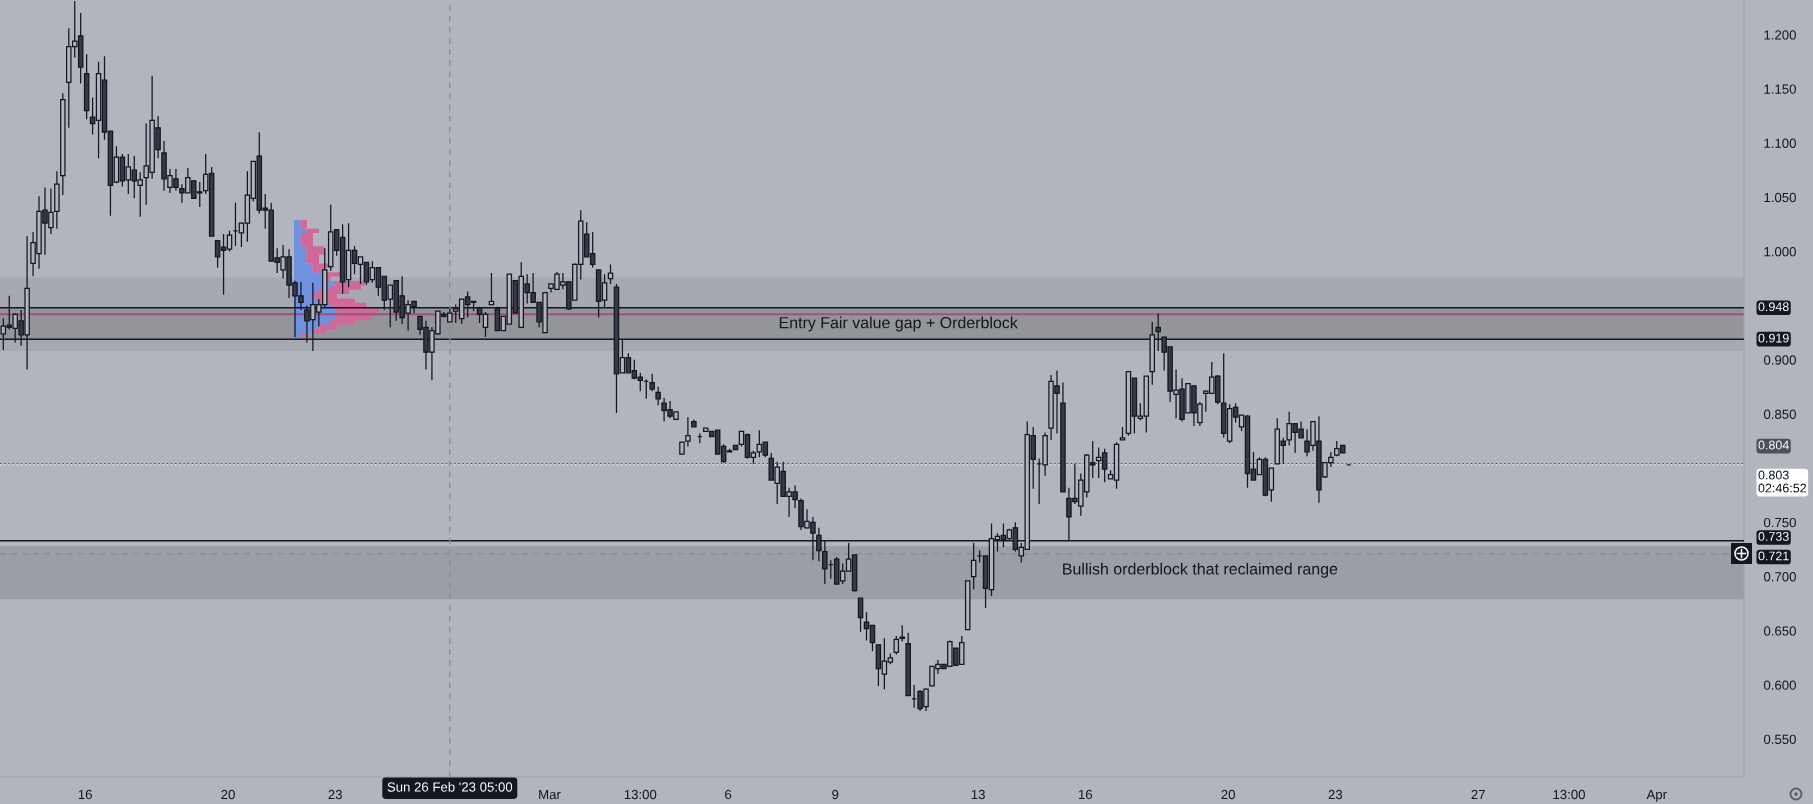  Describe the element at coordinates (1773, 536) in the screenshot. I see `ref-line-label: 0.733` at that location.